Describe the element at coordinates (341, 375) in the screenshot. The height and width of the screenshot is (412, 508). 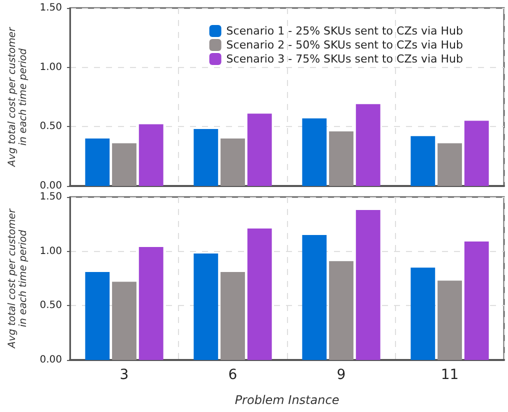
I see `x-tick-label: 9` at that location.